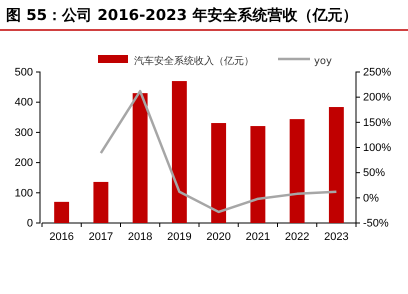 The image size is (408, 294). Describe the element at coordinates (258, 236) in the screenshot. I see `x-tick-label: 2021` at that location.